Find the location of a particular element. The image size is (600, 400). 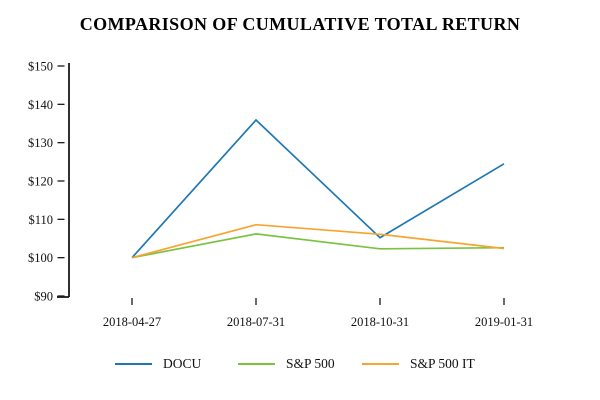

legend-swatch-sp500it is located at coordinates (380, 364).